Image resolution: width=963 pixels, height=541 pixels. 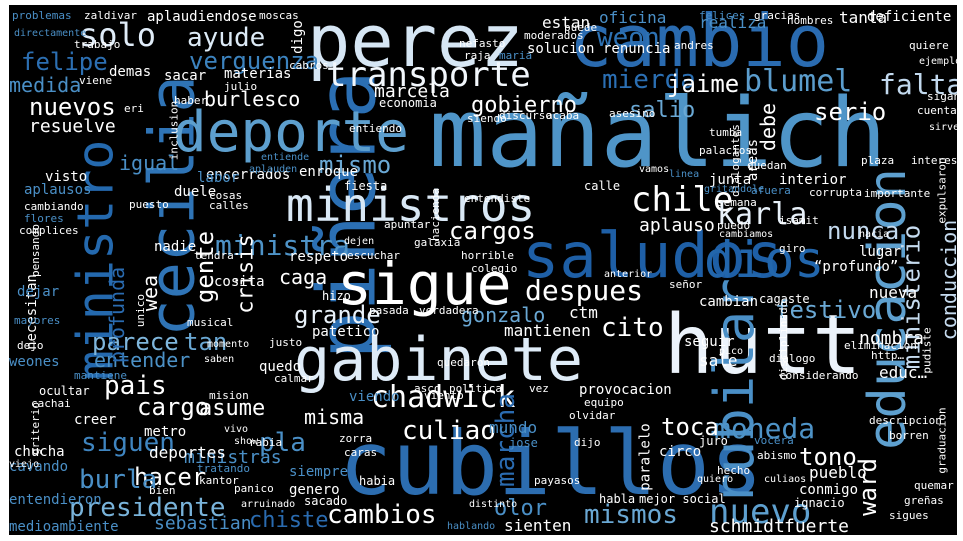 I want to click on word-problemas: problemas, so click(x=42, y=15).